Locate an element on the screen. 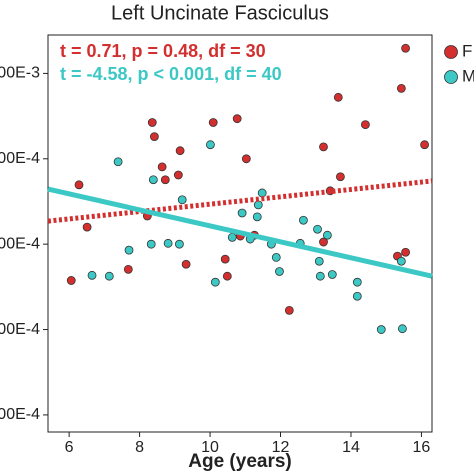 This screenshot has height=474, width=474. x-axis-label: Age (years) is located at coordinates (240, 461).